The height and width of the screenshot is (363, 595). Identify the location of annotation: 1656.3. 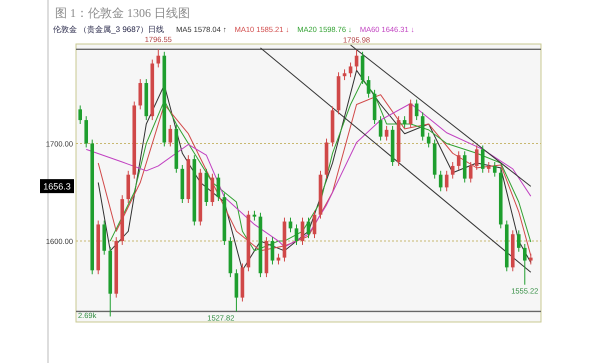
(57, 187).